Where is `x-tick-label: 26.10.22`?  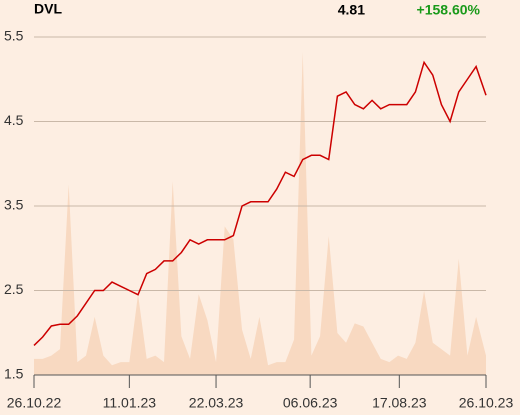 x-tick-label: 26.10.22 is located at coordinates (34, 403).